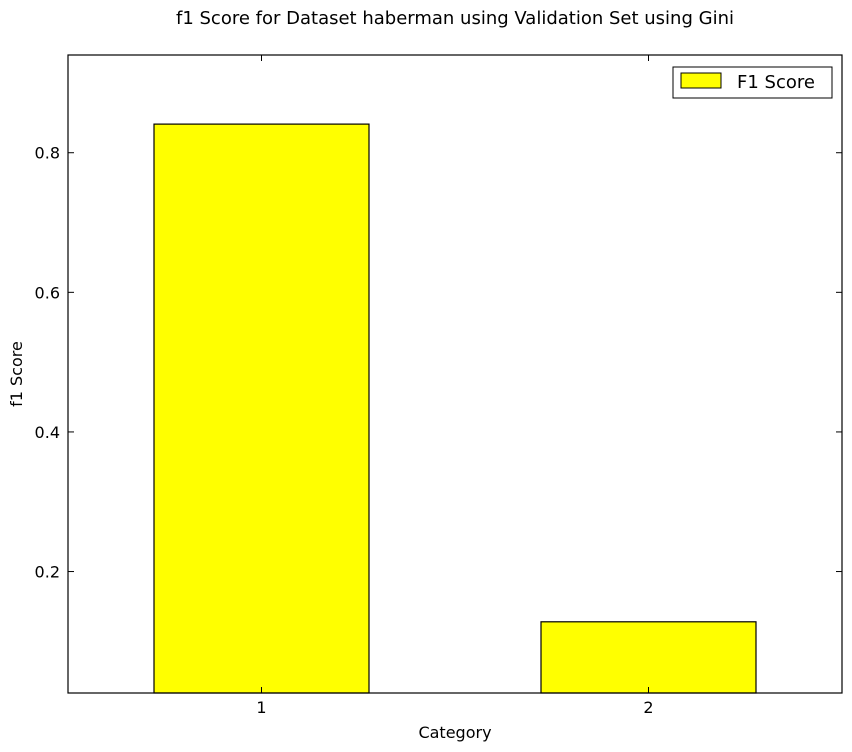  What do you see at coordinates (47, 292) in the screenshot?
I see `y-tick-label: 0.6` at bounding box center [47, 292].